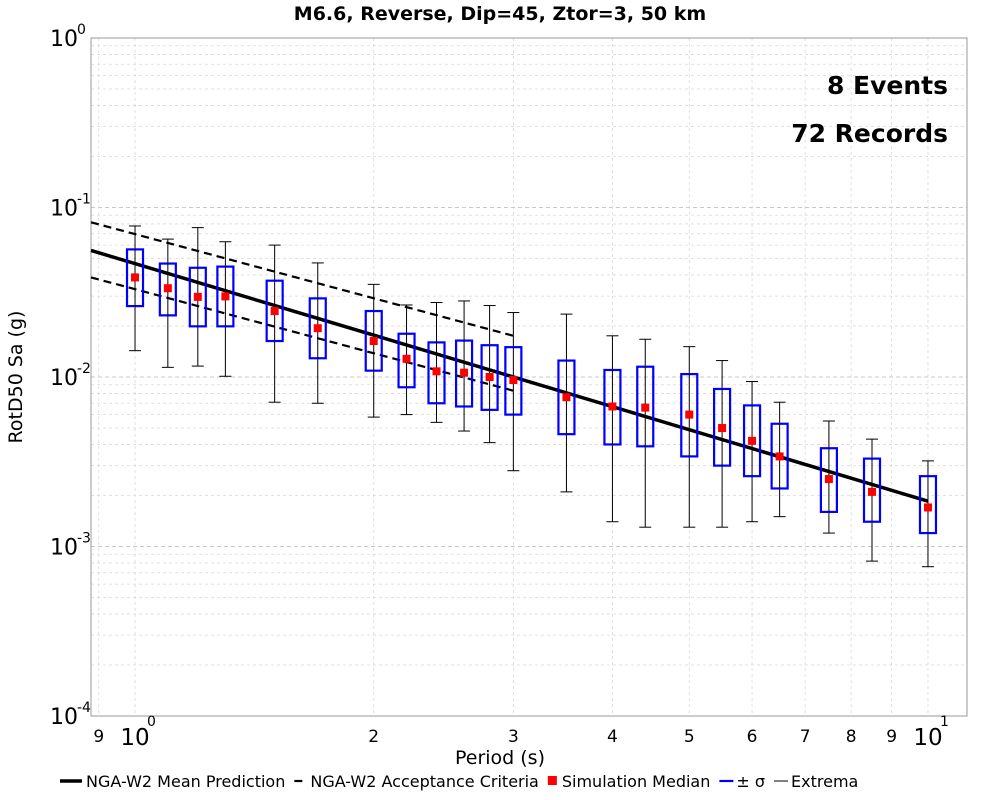 The image size is (1000, 800). Describe the element at coordinates (84, 200) in the screenshot. I see `y-tick-exponent: -1` at that location.